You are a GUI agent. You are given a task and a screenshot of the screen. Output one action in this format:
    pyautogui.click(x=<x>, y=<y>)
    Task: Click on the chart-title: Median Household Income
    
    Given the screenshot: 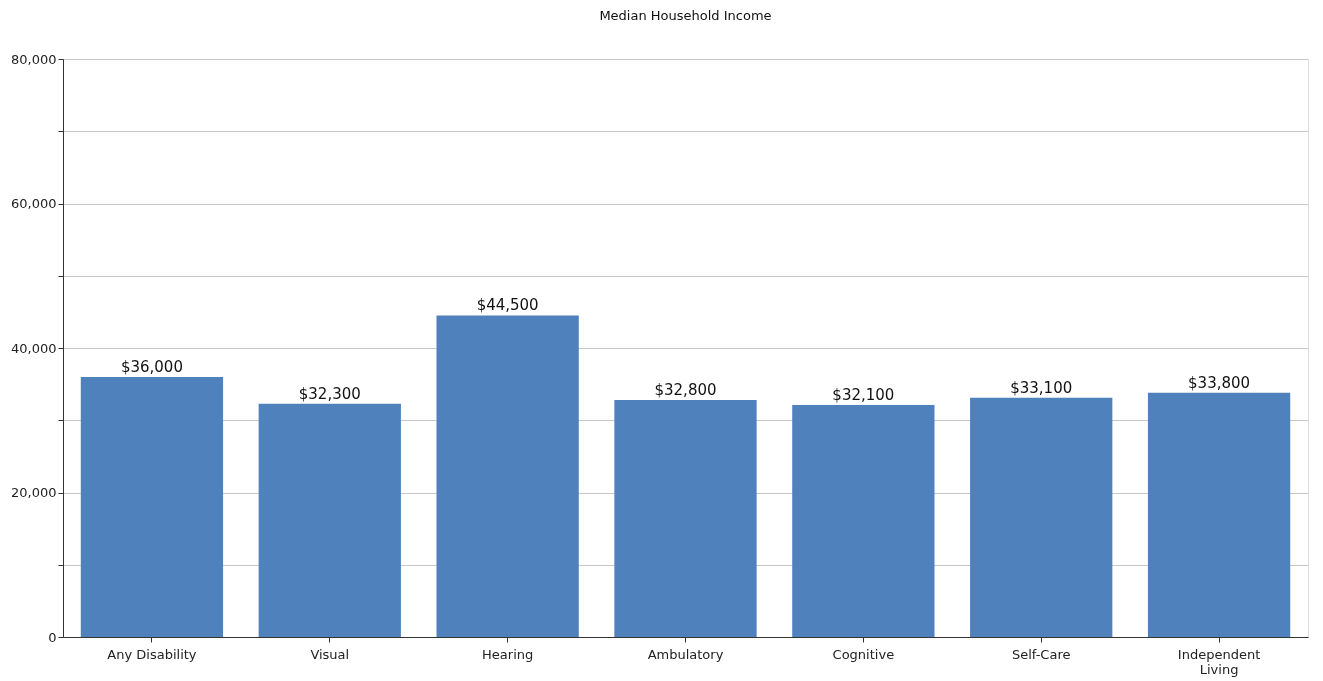 What is the action you would take?
    pyautogui.click(x=685, y=15)
    